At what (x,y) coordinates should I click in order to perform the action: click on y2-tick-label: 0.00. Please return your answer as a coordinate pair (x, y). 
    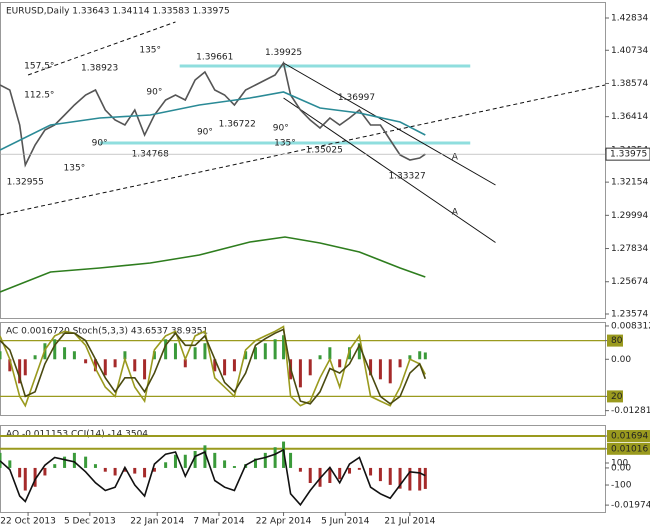
    Looking at the image, I should click on (621, 360).